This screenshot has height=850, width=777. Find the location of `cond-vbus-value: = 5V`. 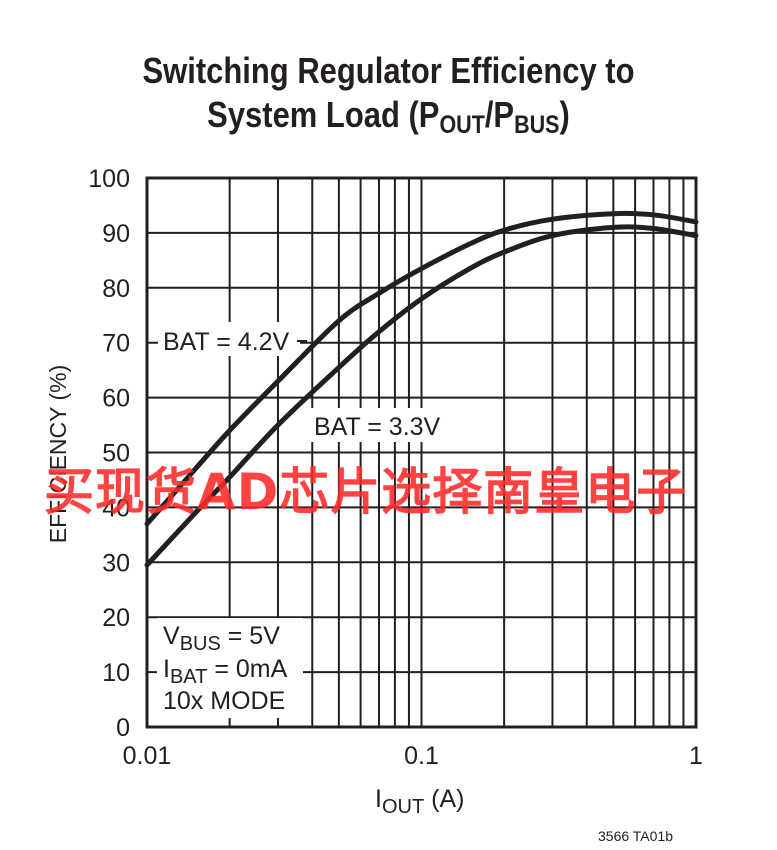

cond-vbus-value: = 5V is located at coordinates (250, 636).